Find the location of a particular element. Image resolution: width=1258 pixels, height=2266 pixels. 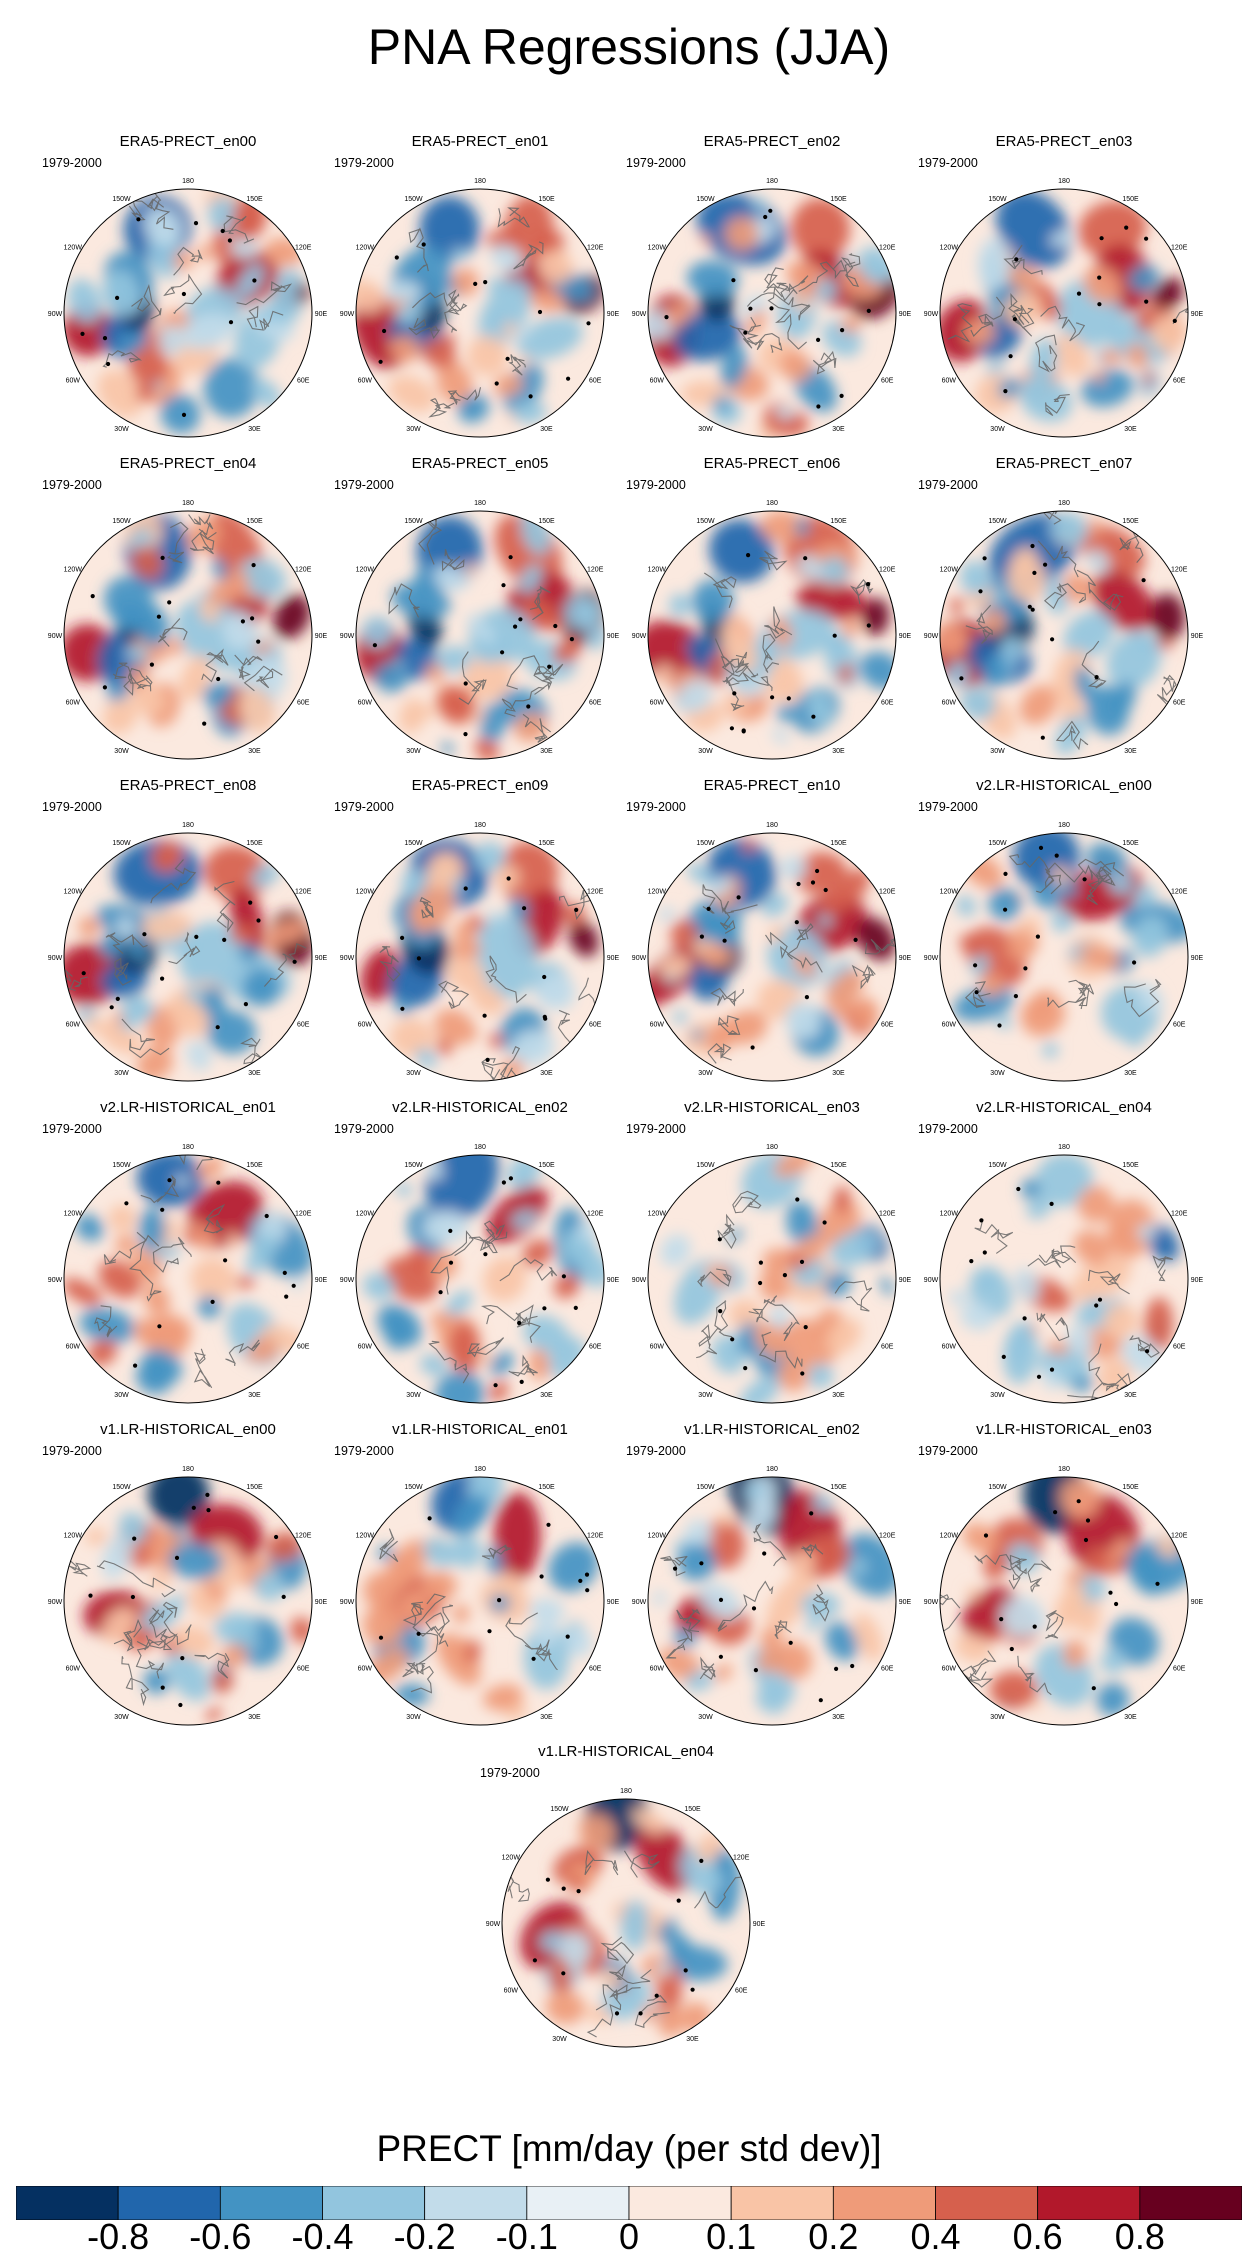

panel-title: v2.LR-HISTORICAL_en02 is located at coordinates (480, 1107).